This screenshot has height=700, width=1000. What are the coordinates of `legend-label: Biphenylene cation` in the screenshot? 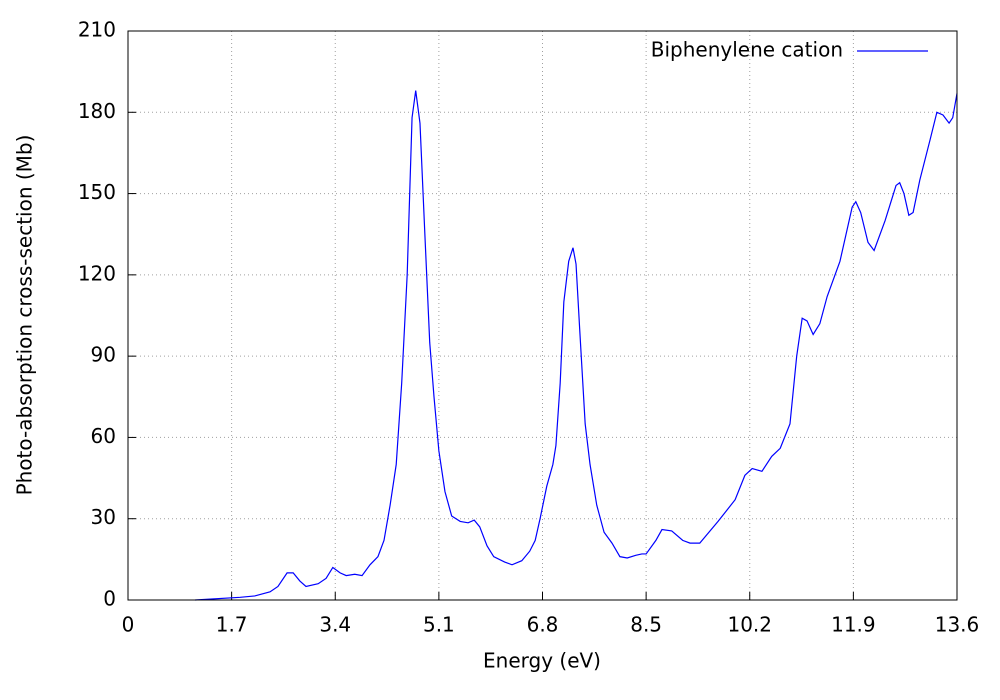 It's located at (747, 50).